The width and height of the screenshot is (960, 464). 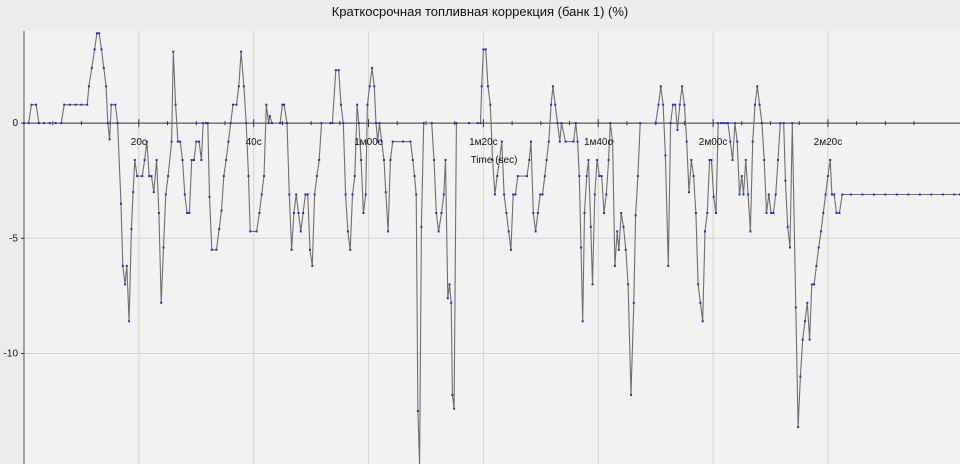 What do you see at coordinates (494, 160) in the screenshot?
I see `x-axis-label: Time (sec)` at bounding box center [494, 160].